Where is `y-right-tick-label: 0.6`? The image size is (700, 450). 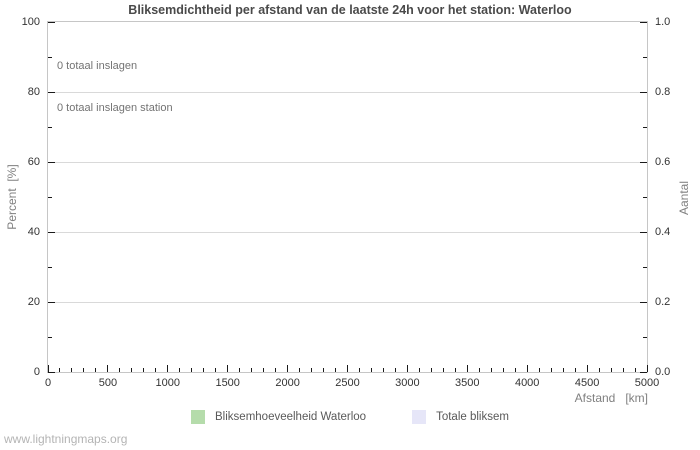 y-right-tick-label: 0.6 is located at coordinates (663, 162).